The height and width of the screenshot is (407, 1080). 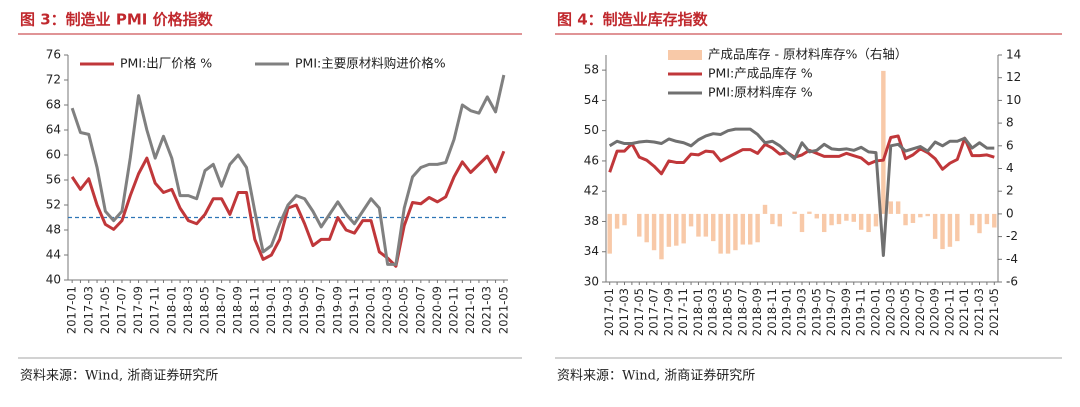 I want to click on x-tick-label: 2018-03, so click(x=713, y=312).